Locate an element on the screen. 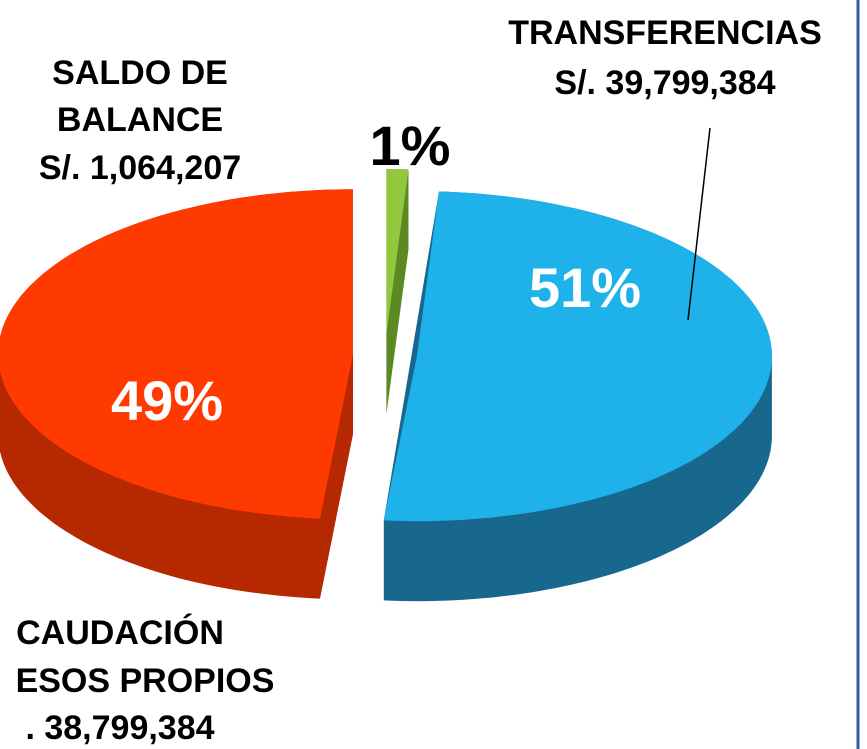  leader-line is located at coordinates (699, 224).